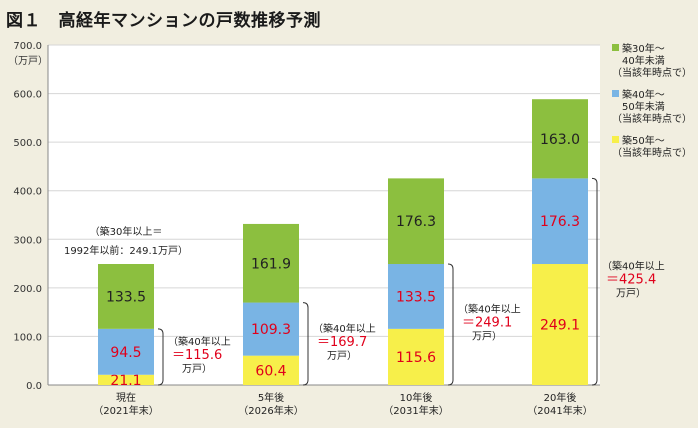 The height and width of the screenshot is (428, 698). What do you see at coordinates (416, 397) in the screenshot?
I see `x-tick-label: 10年後` at bounding box center [416, 397].